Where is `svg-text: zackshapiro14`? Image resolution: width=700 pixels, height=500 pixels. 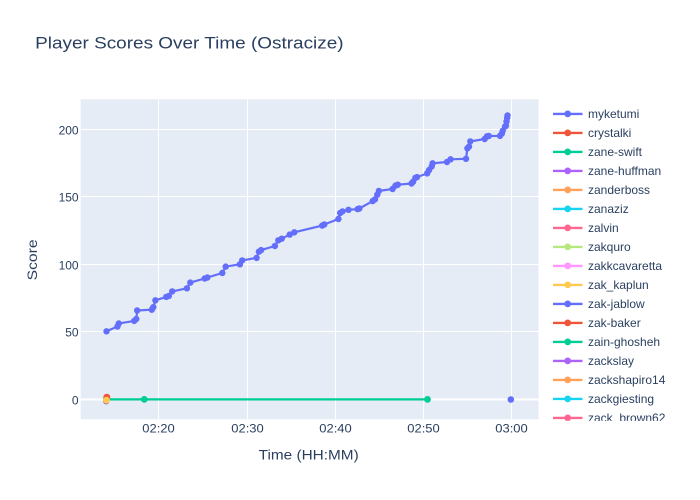 svg-text: zackshapiro14 is located at coordinates (627, 380).